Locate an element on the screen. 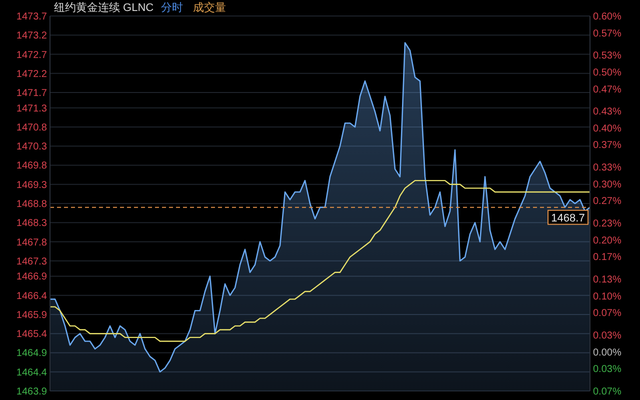 The image size is (640, 400). y-tick-label: 1466.4 is located at coordinates (32, 296).